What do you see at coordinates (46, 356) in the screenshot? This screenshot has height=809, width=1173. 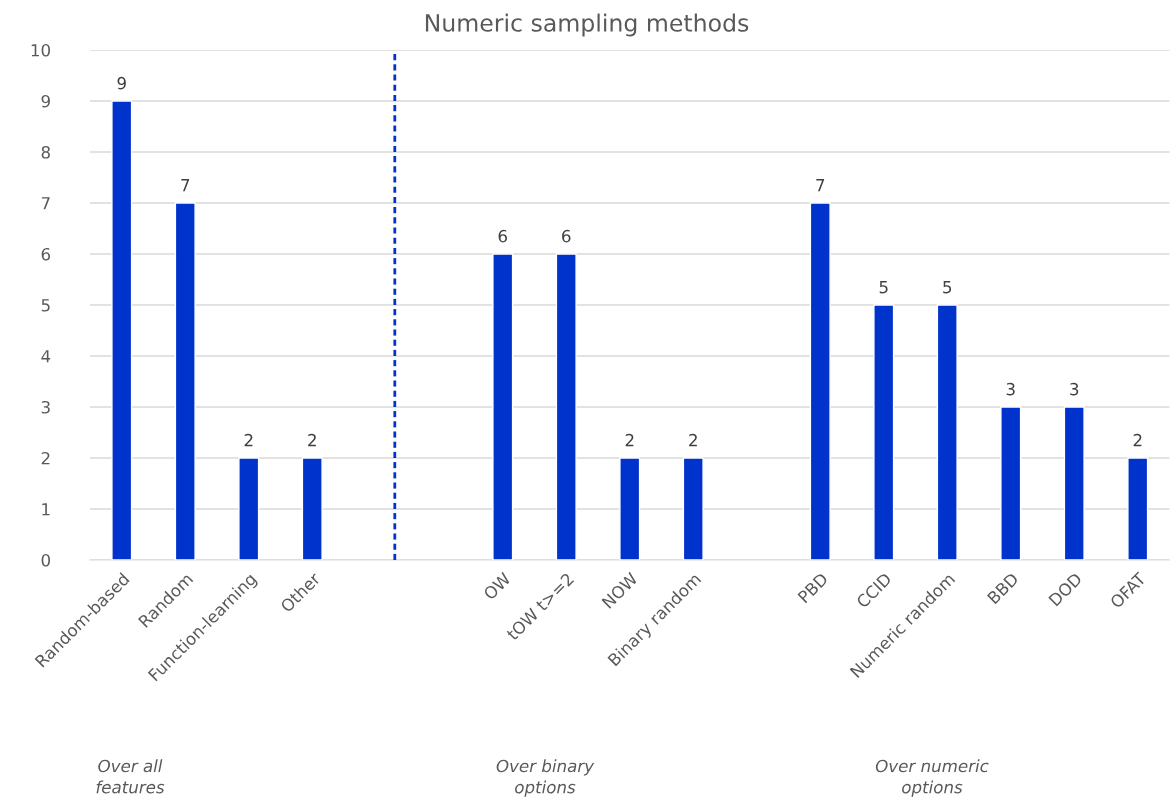 I see `y-tick-label: 4` at bounding box center [46, 356].